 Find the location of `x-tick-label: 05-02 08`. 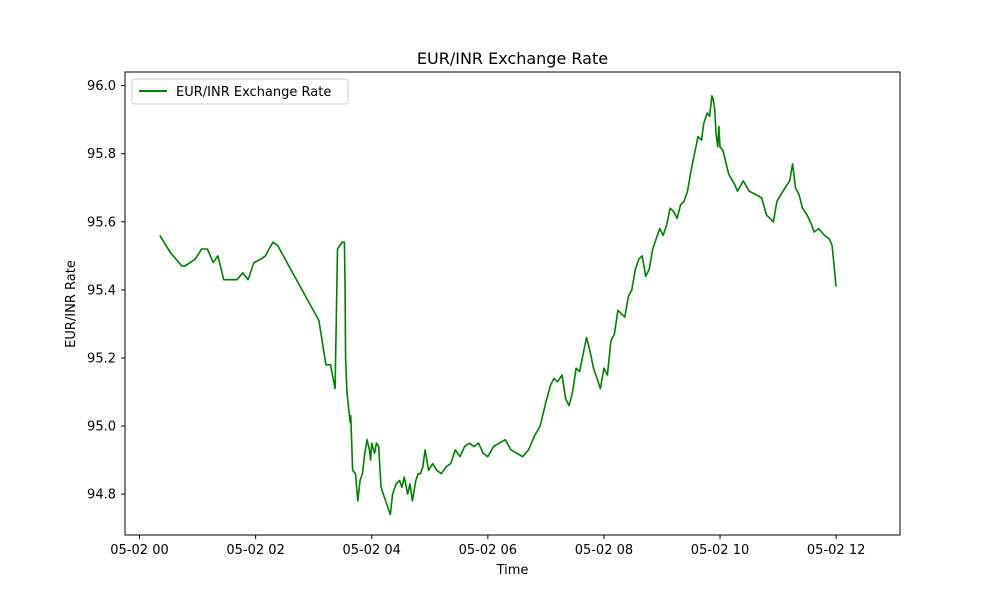

x-tick-label: 05-02 08 is located at coordinates (604, 550).